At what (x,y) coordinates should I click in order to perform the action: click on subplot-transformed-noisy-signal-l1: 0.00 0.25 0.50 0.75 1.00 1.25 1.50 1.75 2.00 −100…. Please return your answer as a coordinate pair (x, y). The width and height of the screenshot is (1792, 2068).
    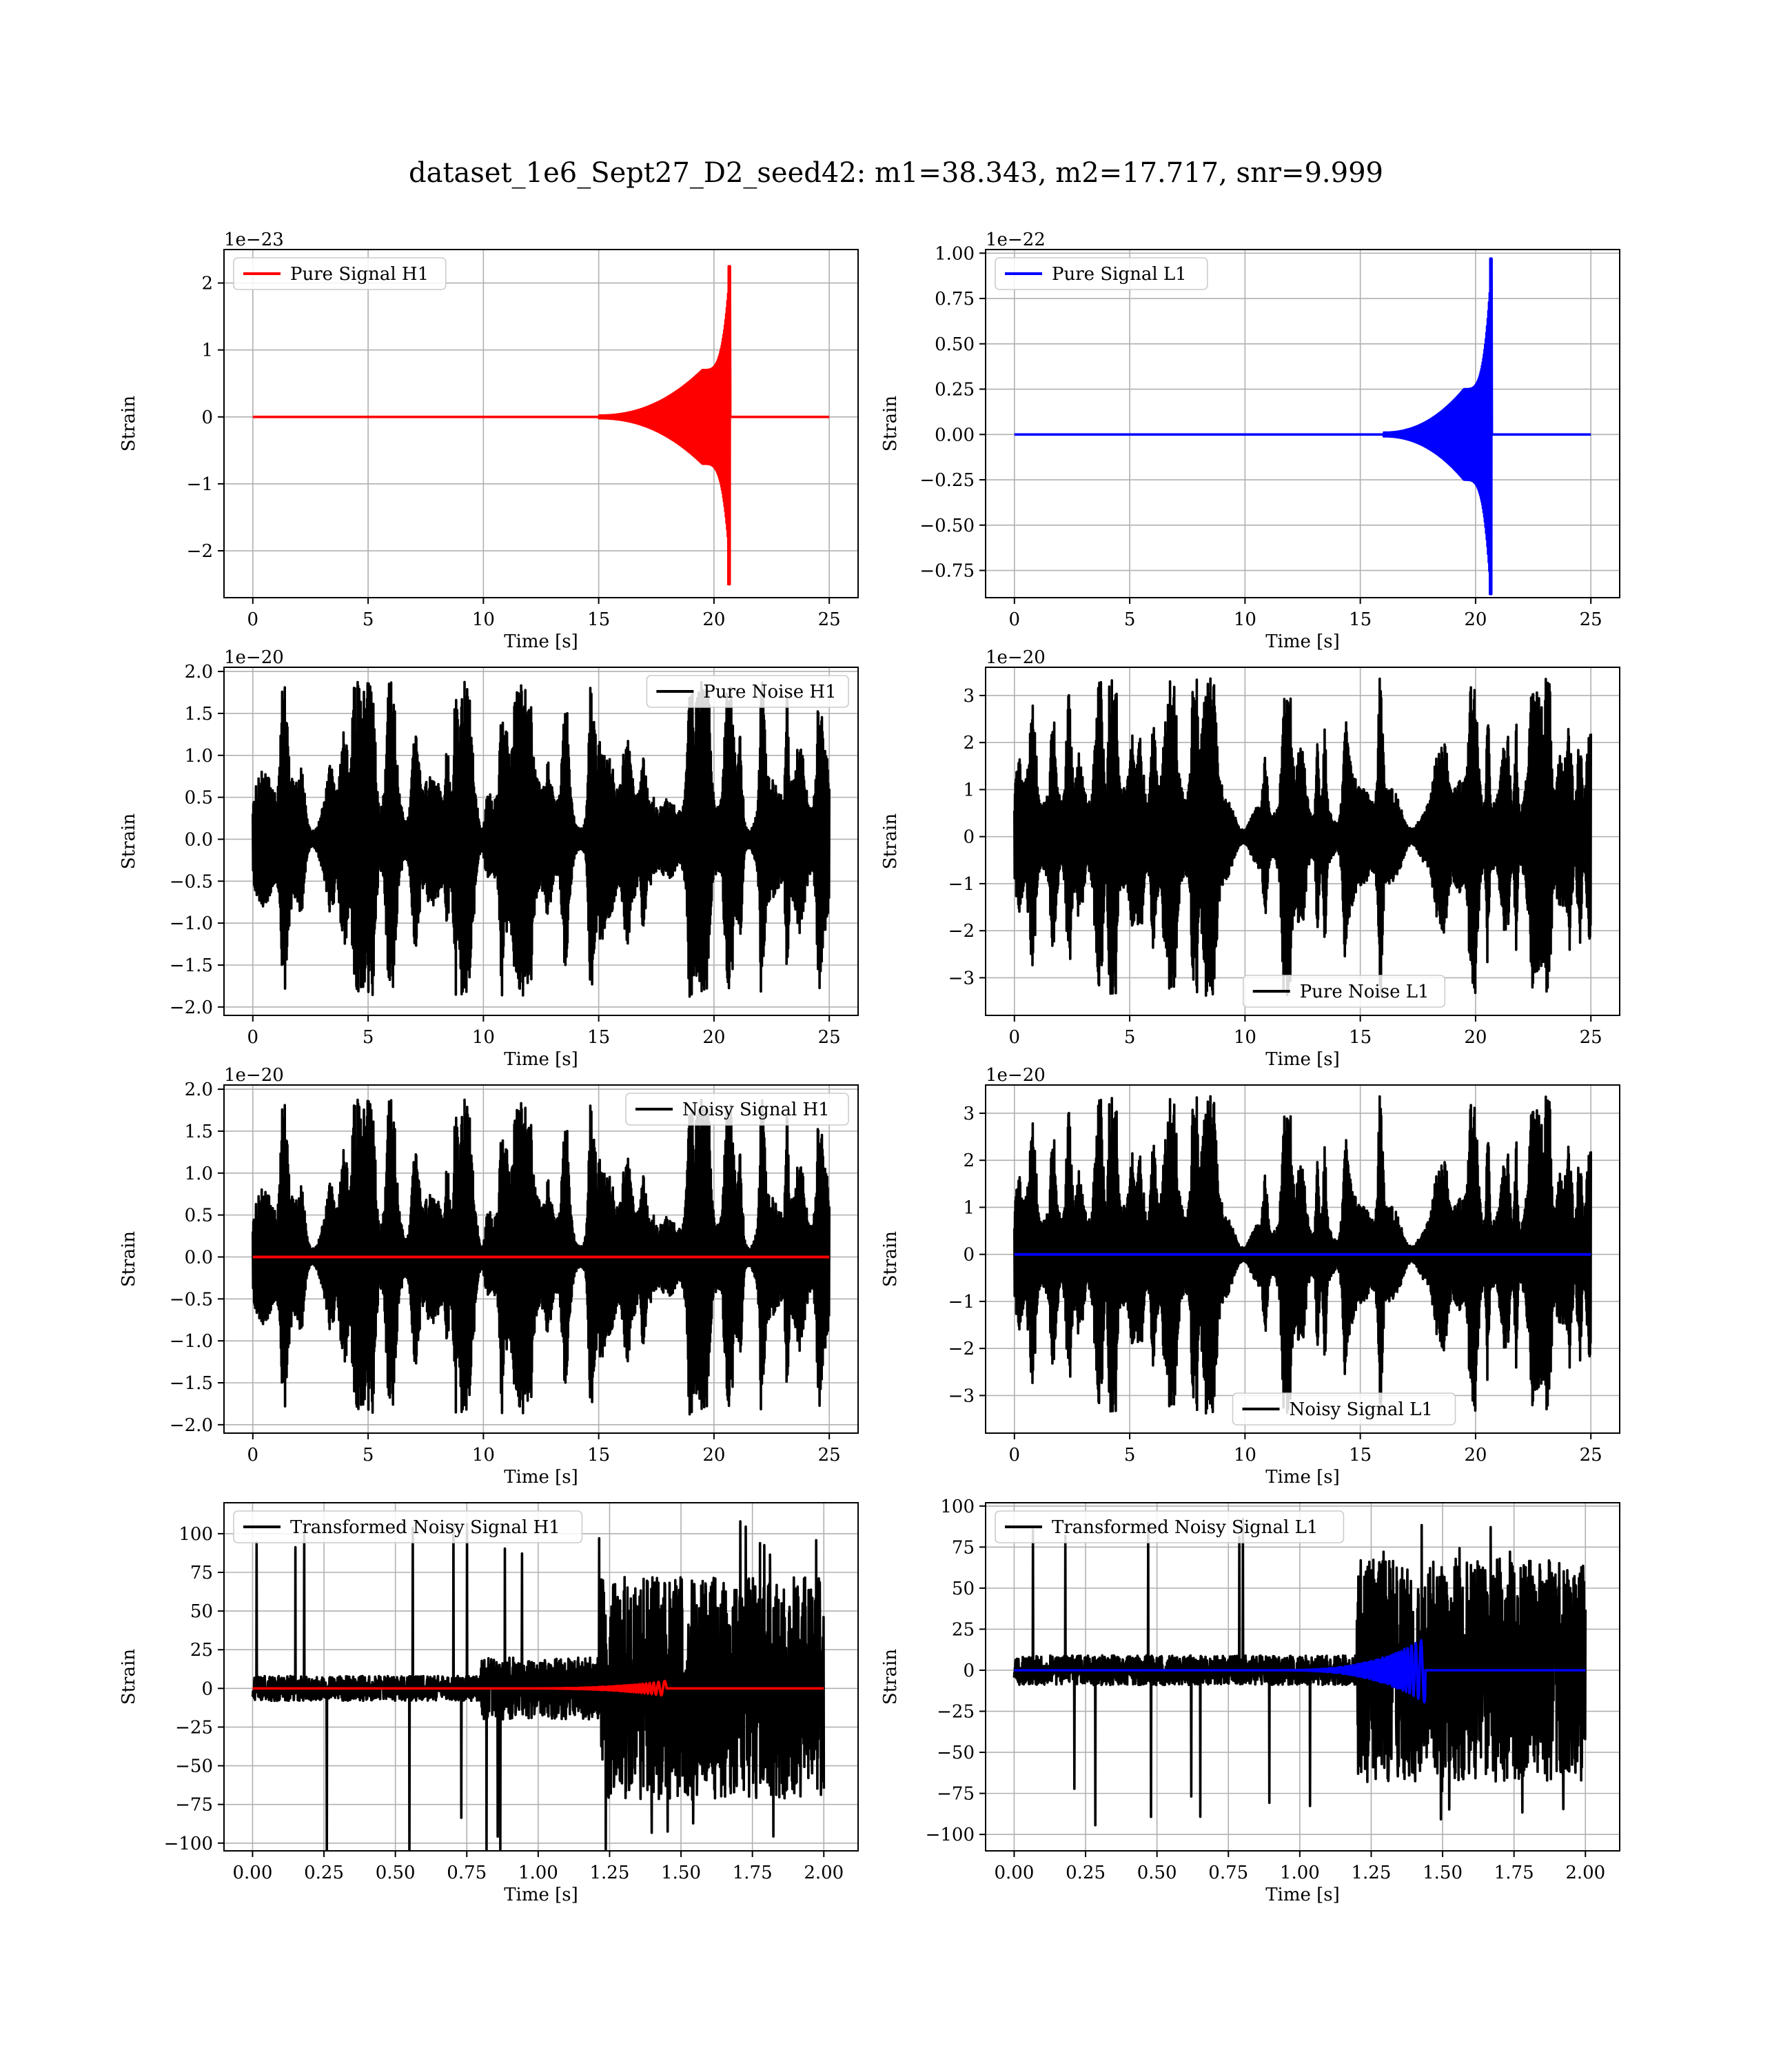
    Looking at the image, I should click on (1250, 1701).